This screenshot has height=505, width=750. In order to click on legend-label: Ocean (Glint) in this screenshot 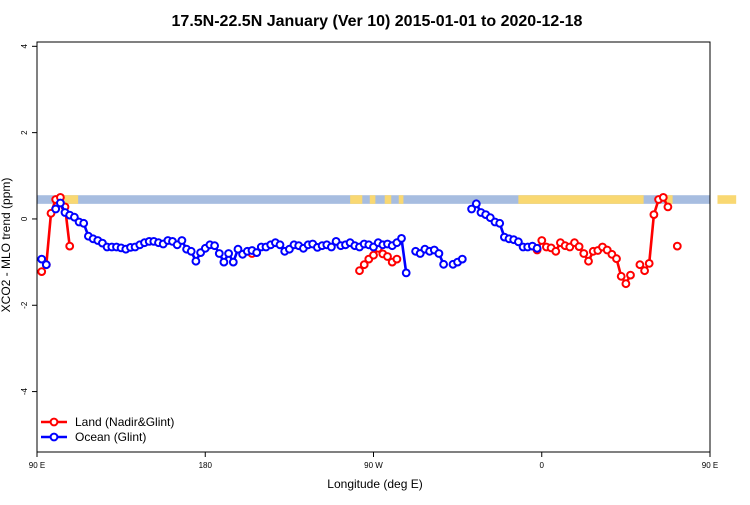, I will do `click(110, 437)`.